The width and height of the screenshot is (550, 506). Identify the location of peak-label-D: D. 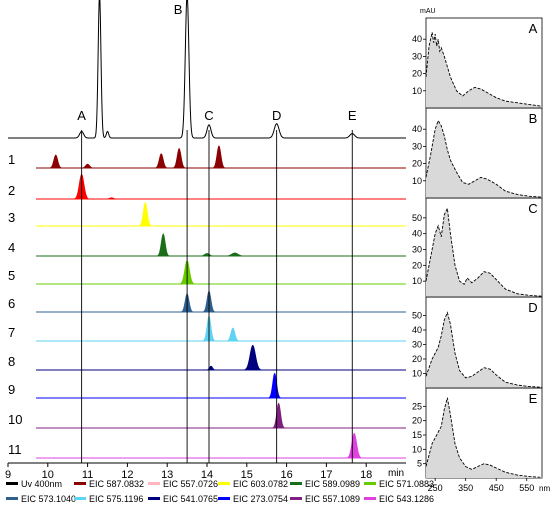
(276, 115).